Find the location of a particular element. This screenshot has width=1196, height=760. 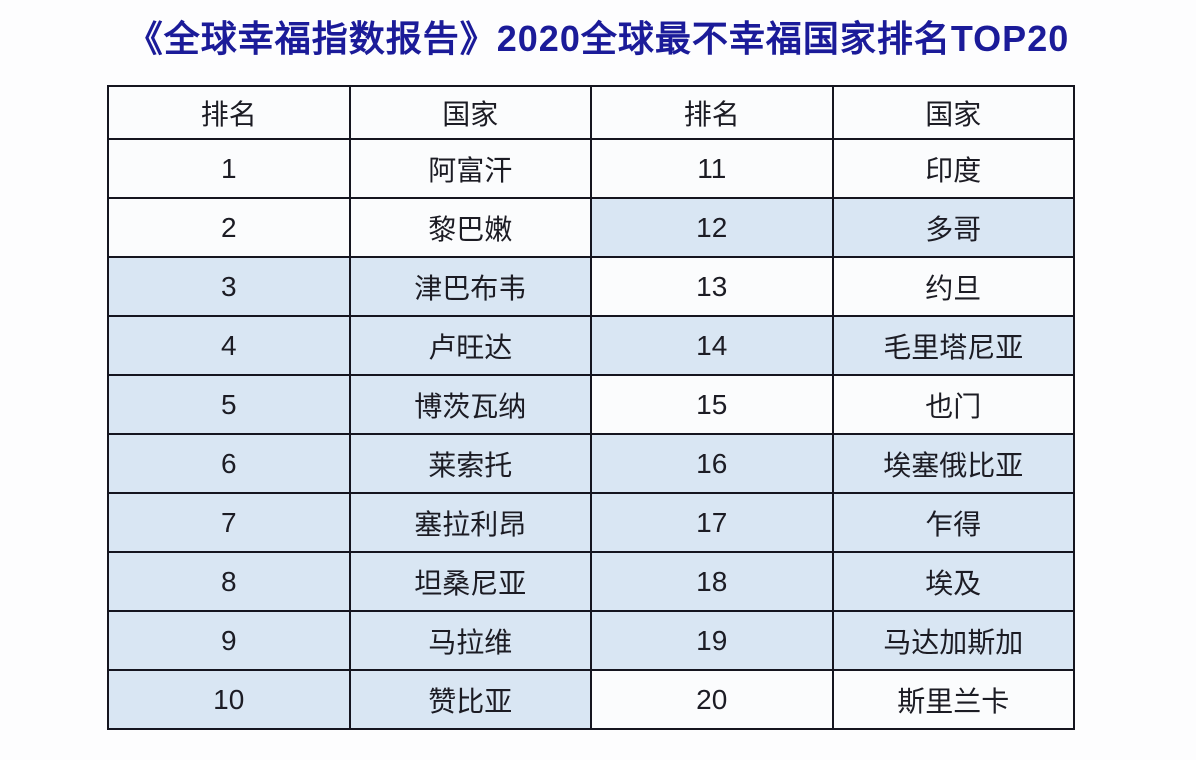

table-row: 6 莱索托 16 埃塞俄比亚 is located at coordinates (591, 463).